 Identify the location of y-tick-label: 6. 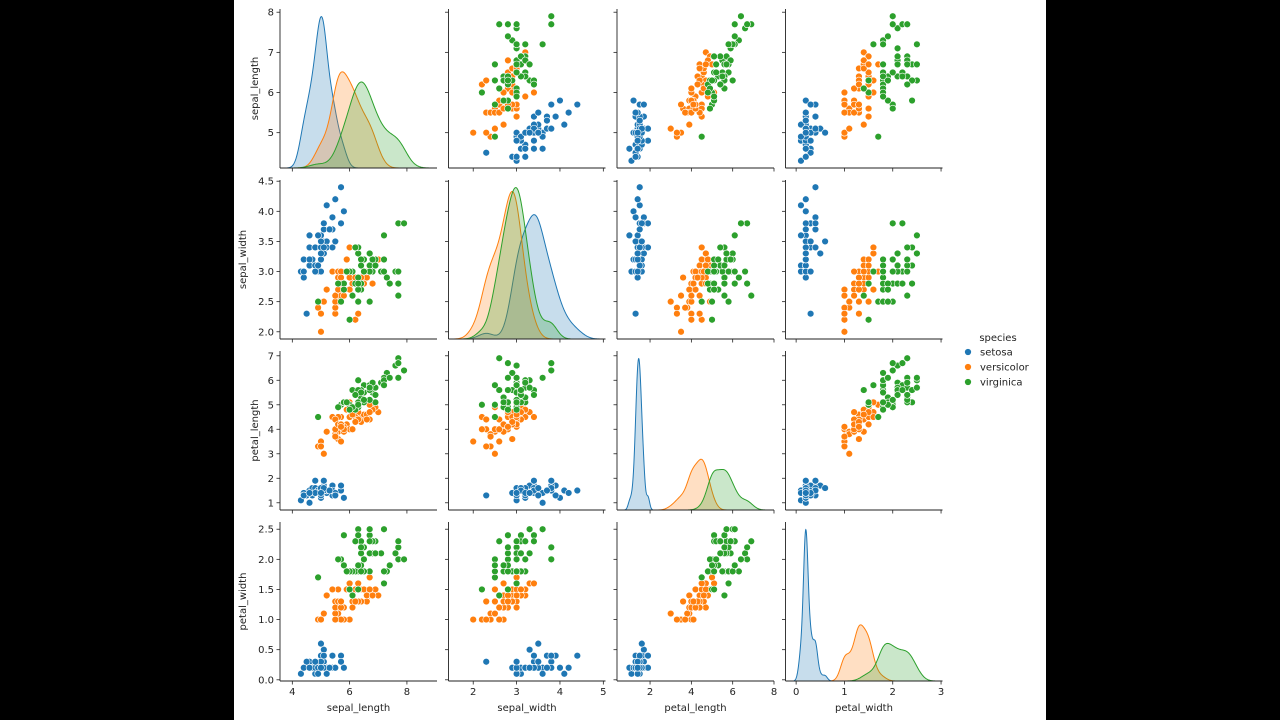
(271, 93).